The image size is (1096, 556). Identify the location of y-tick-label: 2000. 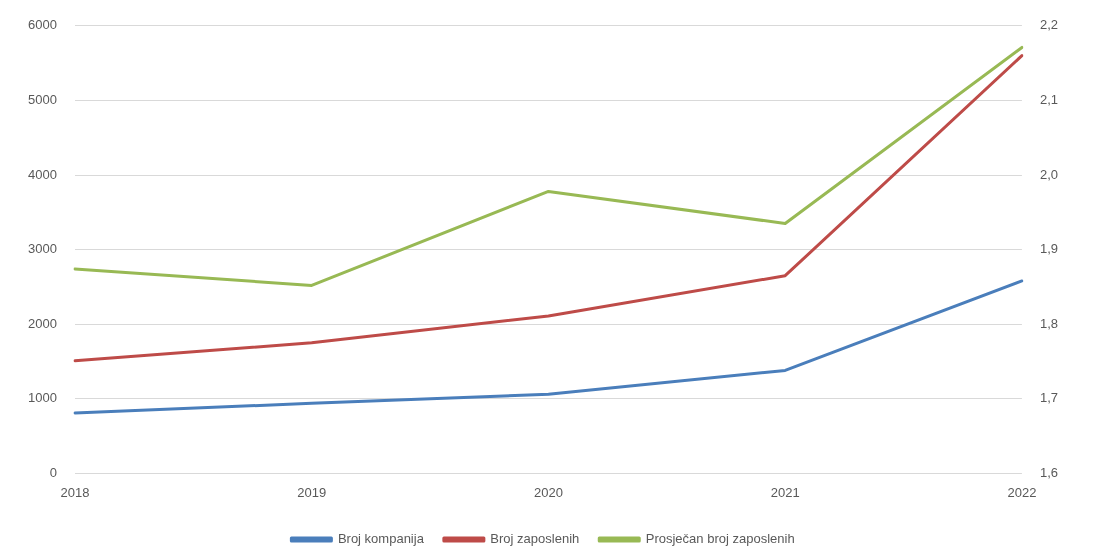
(42, 323).